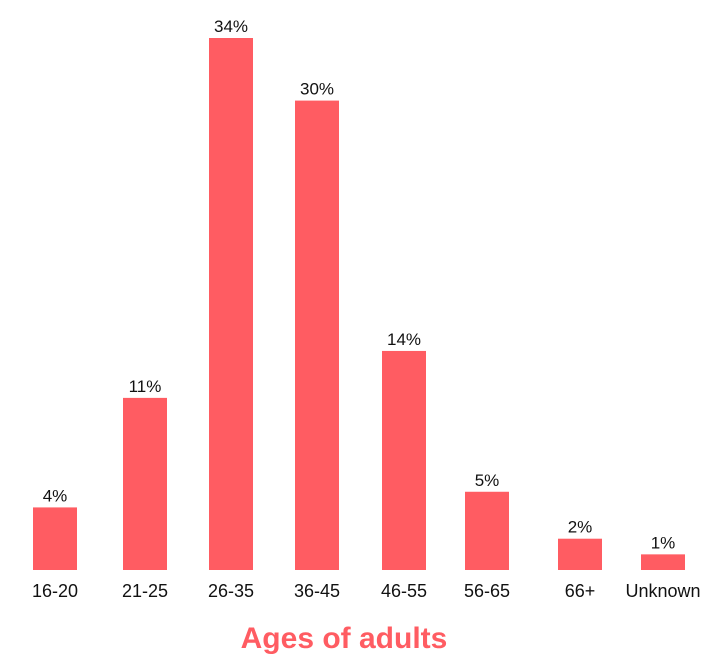 The height and width of the screenshot is (660, 728). Describe the element at coordinates (145, 386) in the screenshot. I see `value-label: 11%` at that location.